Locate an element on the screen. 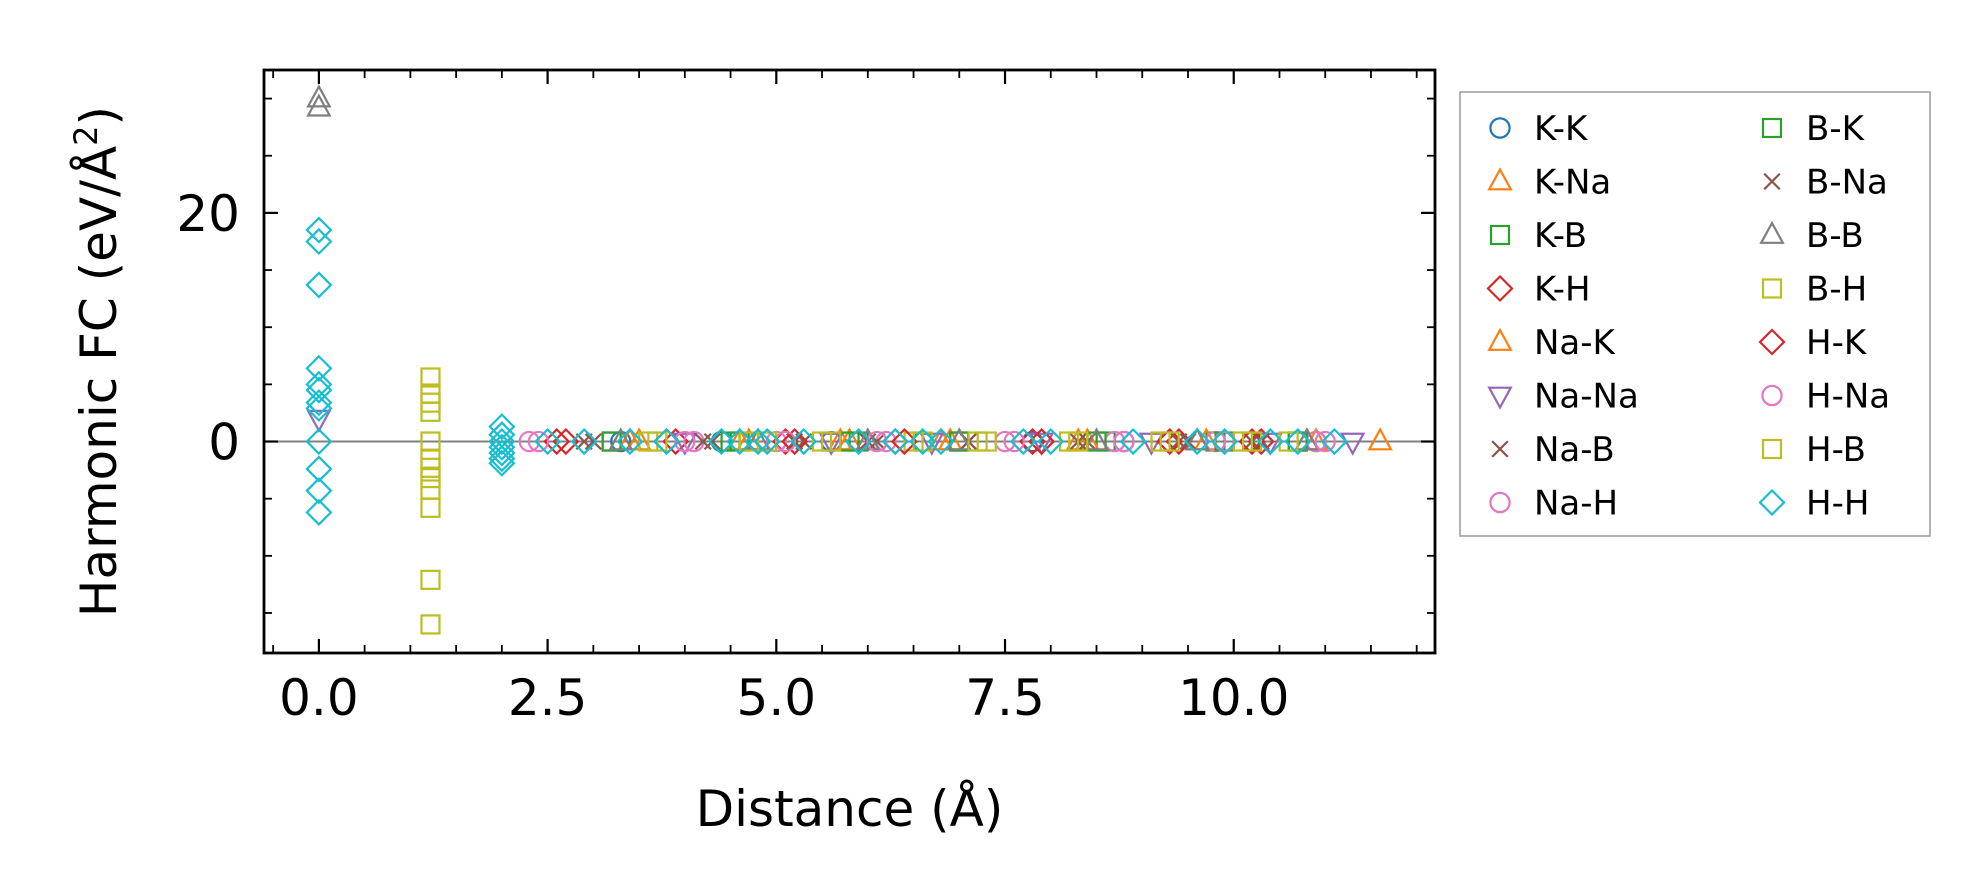  legend-label-na-na: Na-Na is located at coordinates (1586, 397).